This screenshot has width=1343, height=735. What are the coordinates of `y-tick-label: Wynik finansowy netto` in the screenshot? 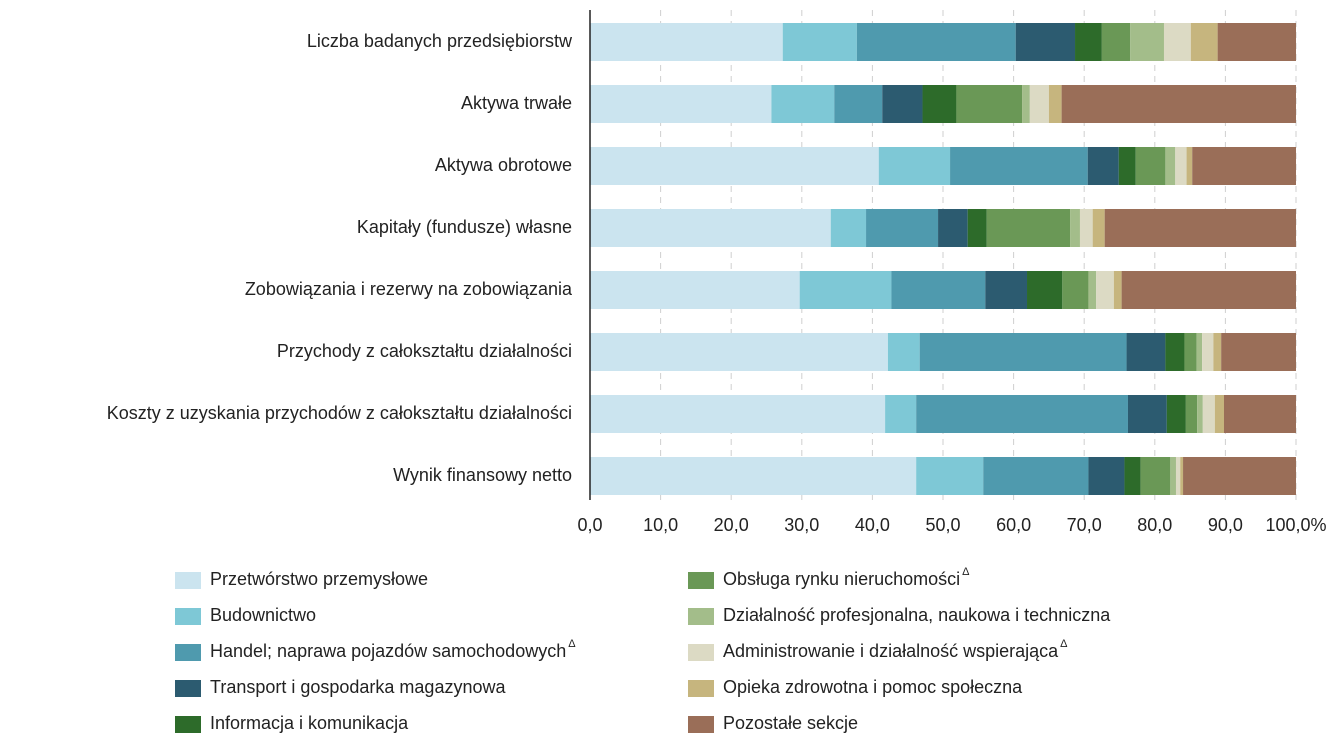 It's located at (482, 475).